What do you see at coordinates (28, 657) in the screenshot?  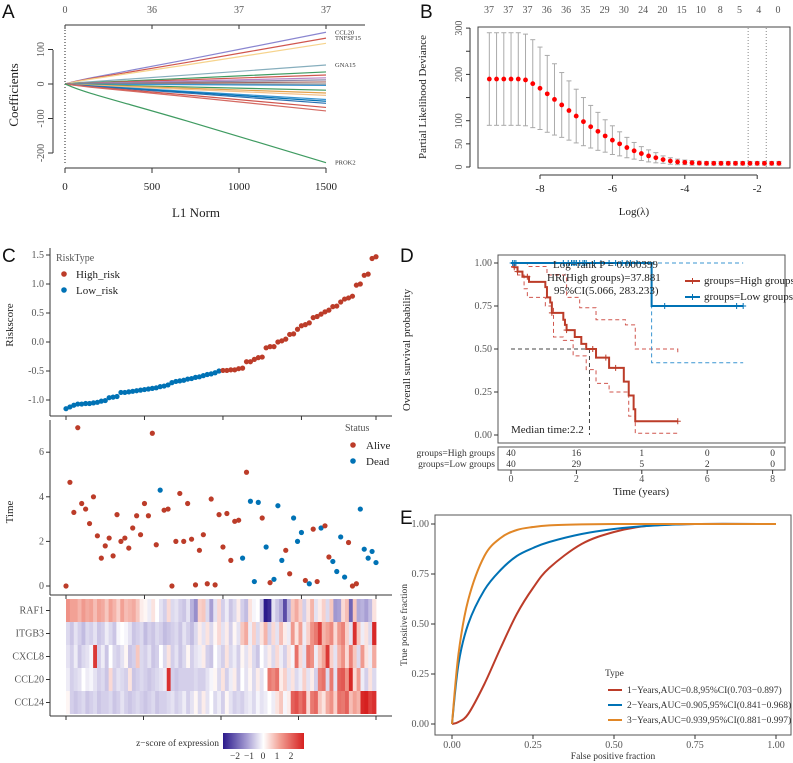 I see `gene-row-label: CXCL8` at bounding box center [28, 657].